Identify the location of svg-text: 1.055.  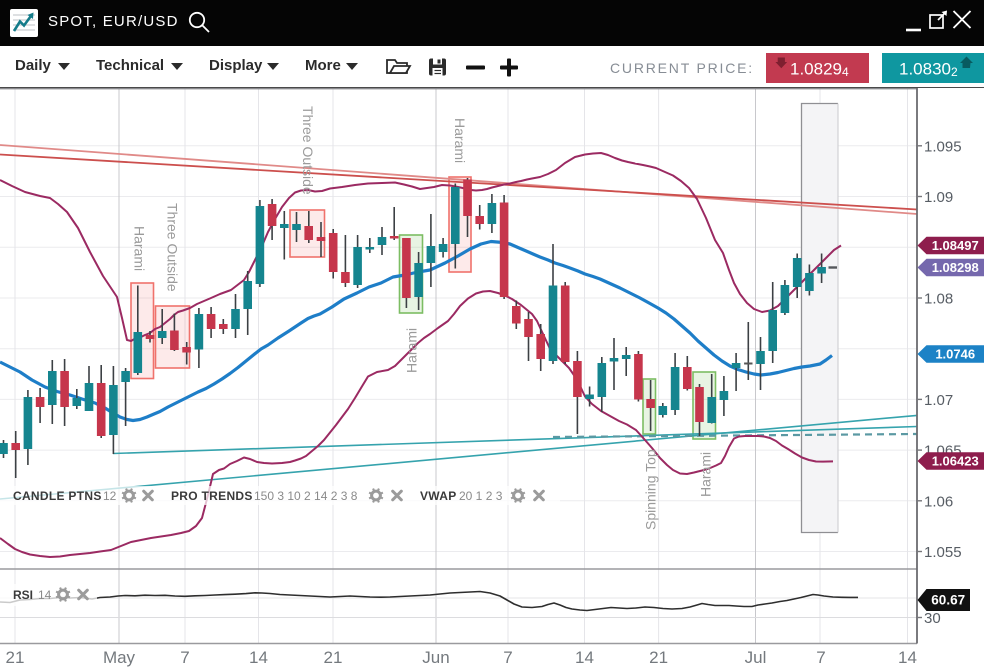
(943, 552).